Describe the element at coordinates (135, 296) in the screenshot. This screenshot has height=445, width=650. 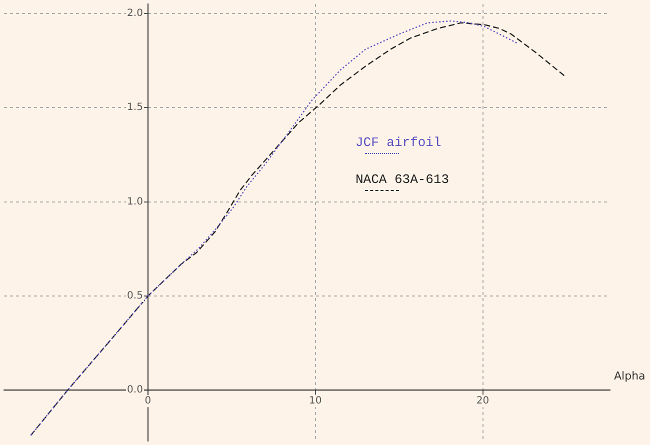
I see `y-tick-label: 0.5` at that location.